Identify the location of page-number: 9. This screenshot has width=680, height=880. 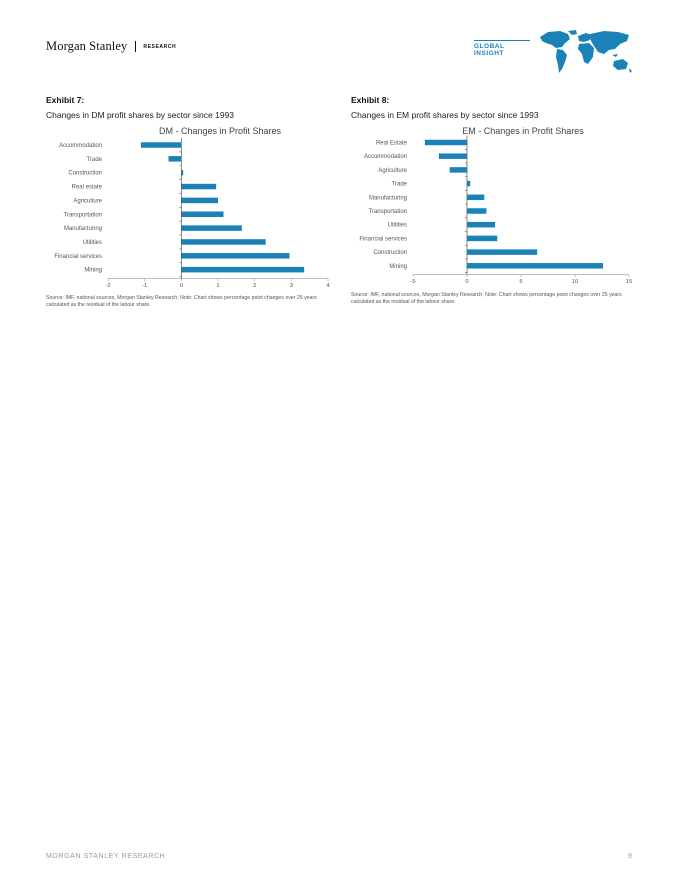
(630, 856).